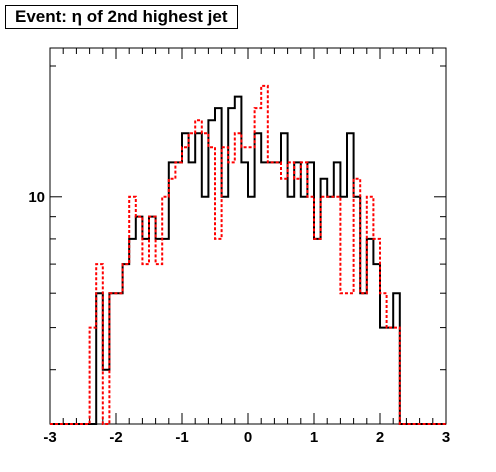 The height and width of the screenshot is (472, 496). What do you see at coordinates (49, 437) in the screenshot?
I see `x-tick-label: -3` at bounding box center [49, 437].